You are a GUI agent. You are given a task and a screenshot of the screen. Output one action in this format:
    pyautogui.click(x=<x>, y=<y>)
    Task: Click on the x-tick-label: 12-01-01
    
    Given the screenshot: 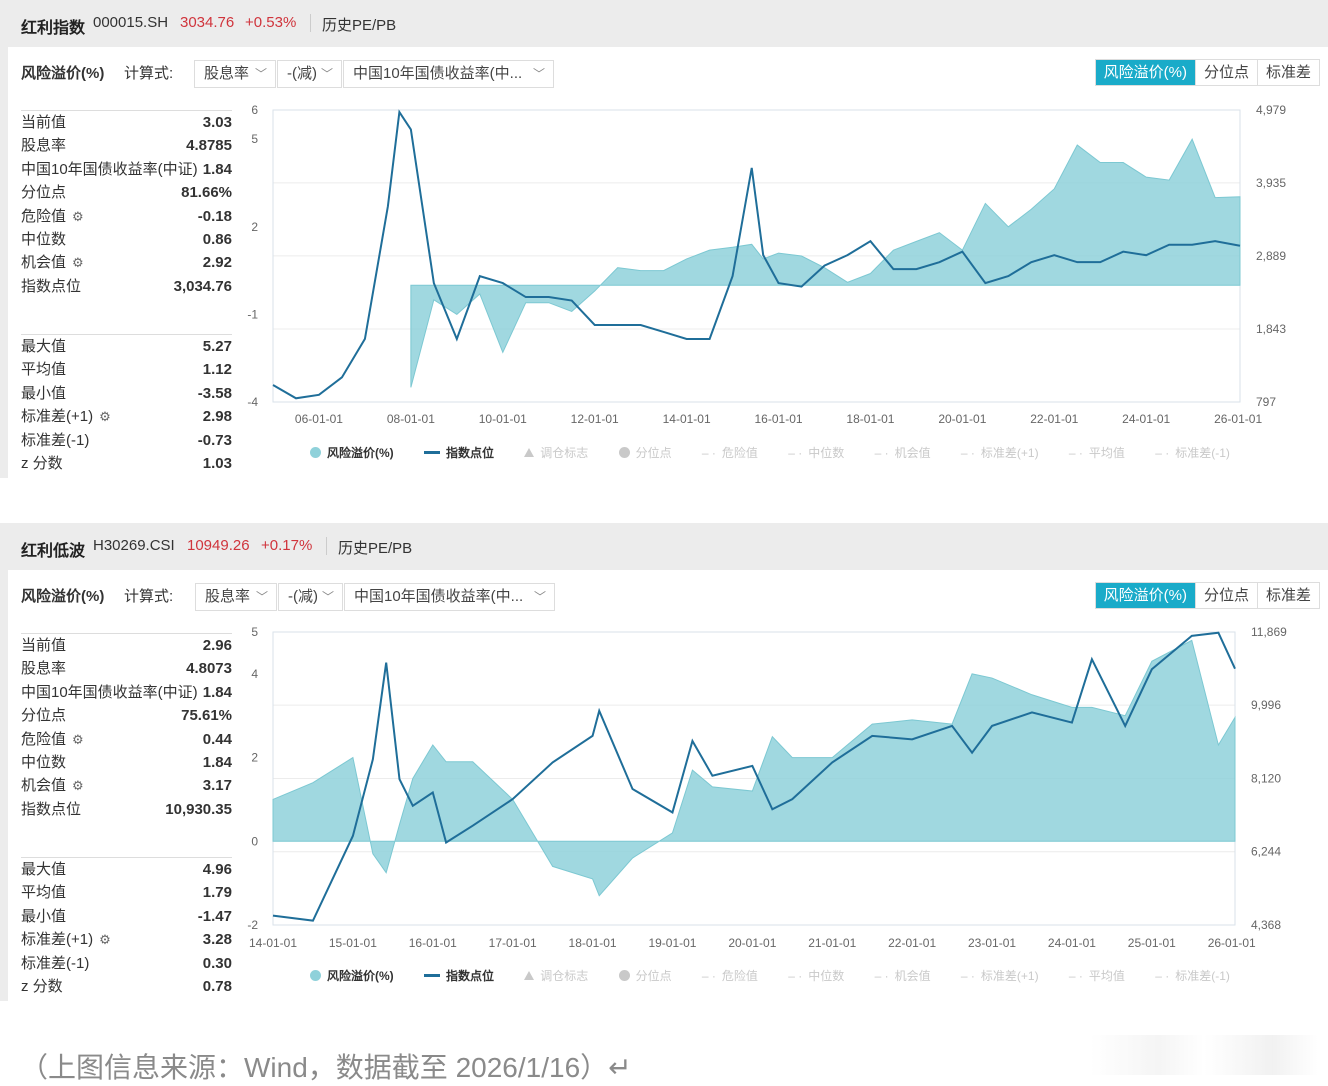 What is the action you would take?
    pyautogui.click(x=595, y=419)
    